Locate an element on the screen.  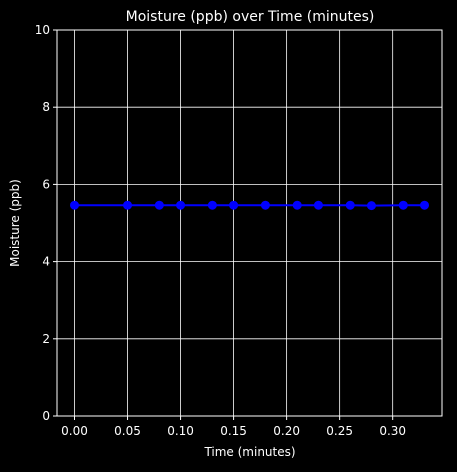
x-tick-label: 0.25 is located at coordinates (339, 431).